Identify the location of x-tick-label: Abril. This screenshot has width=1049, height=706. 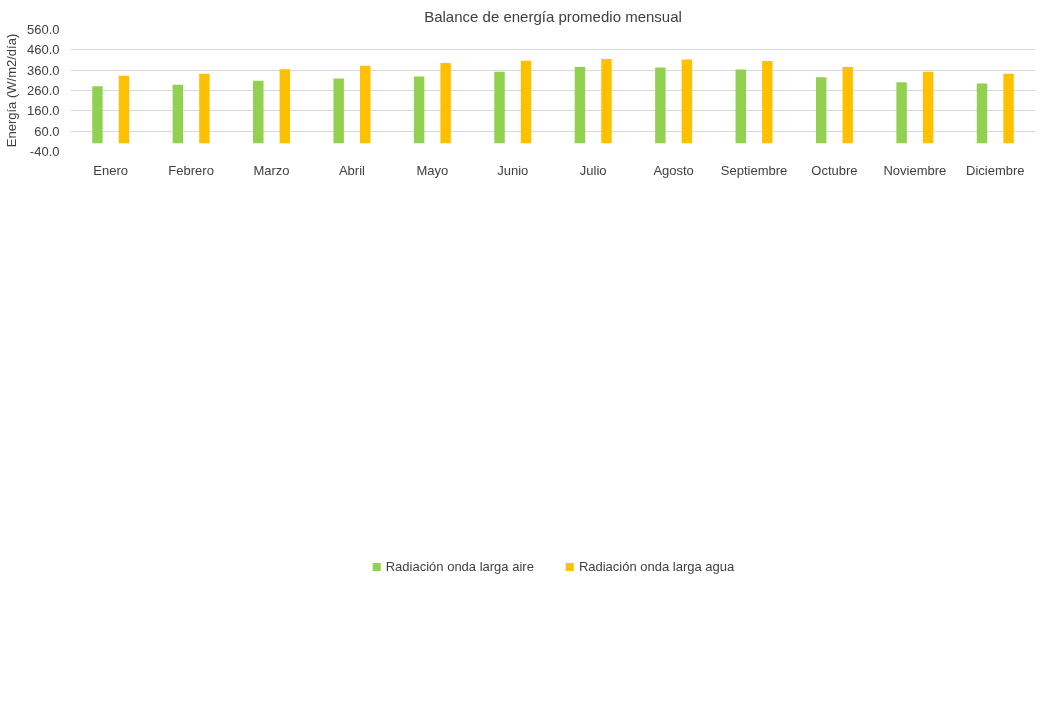
(352, 170).